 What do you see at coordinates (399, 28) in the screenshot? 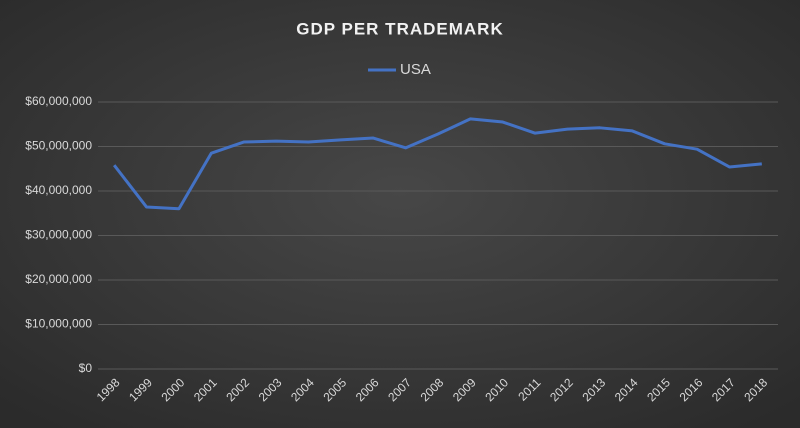
I see `chart-title: GDP PER TRADEMARK` at bounding box center [399, 28].